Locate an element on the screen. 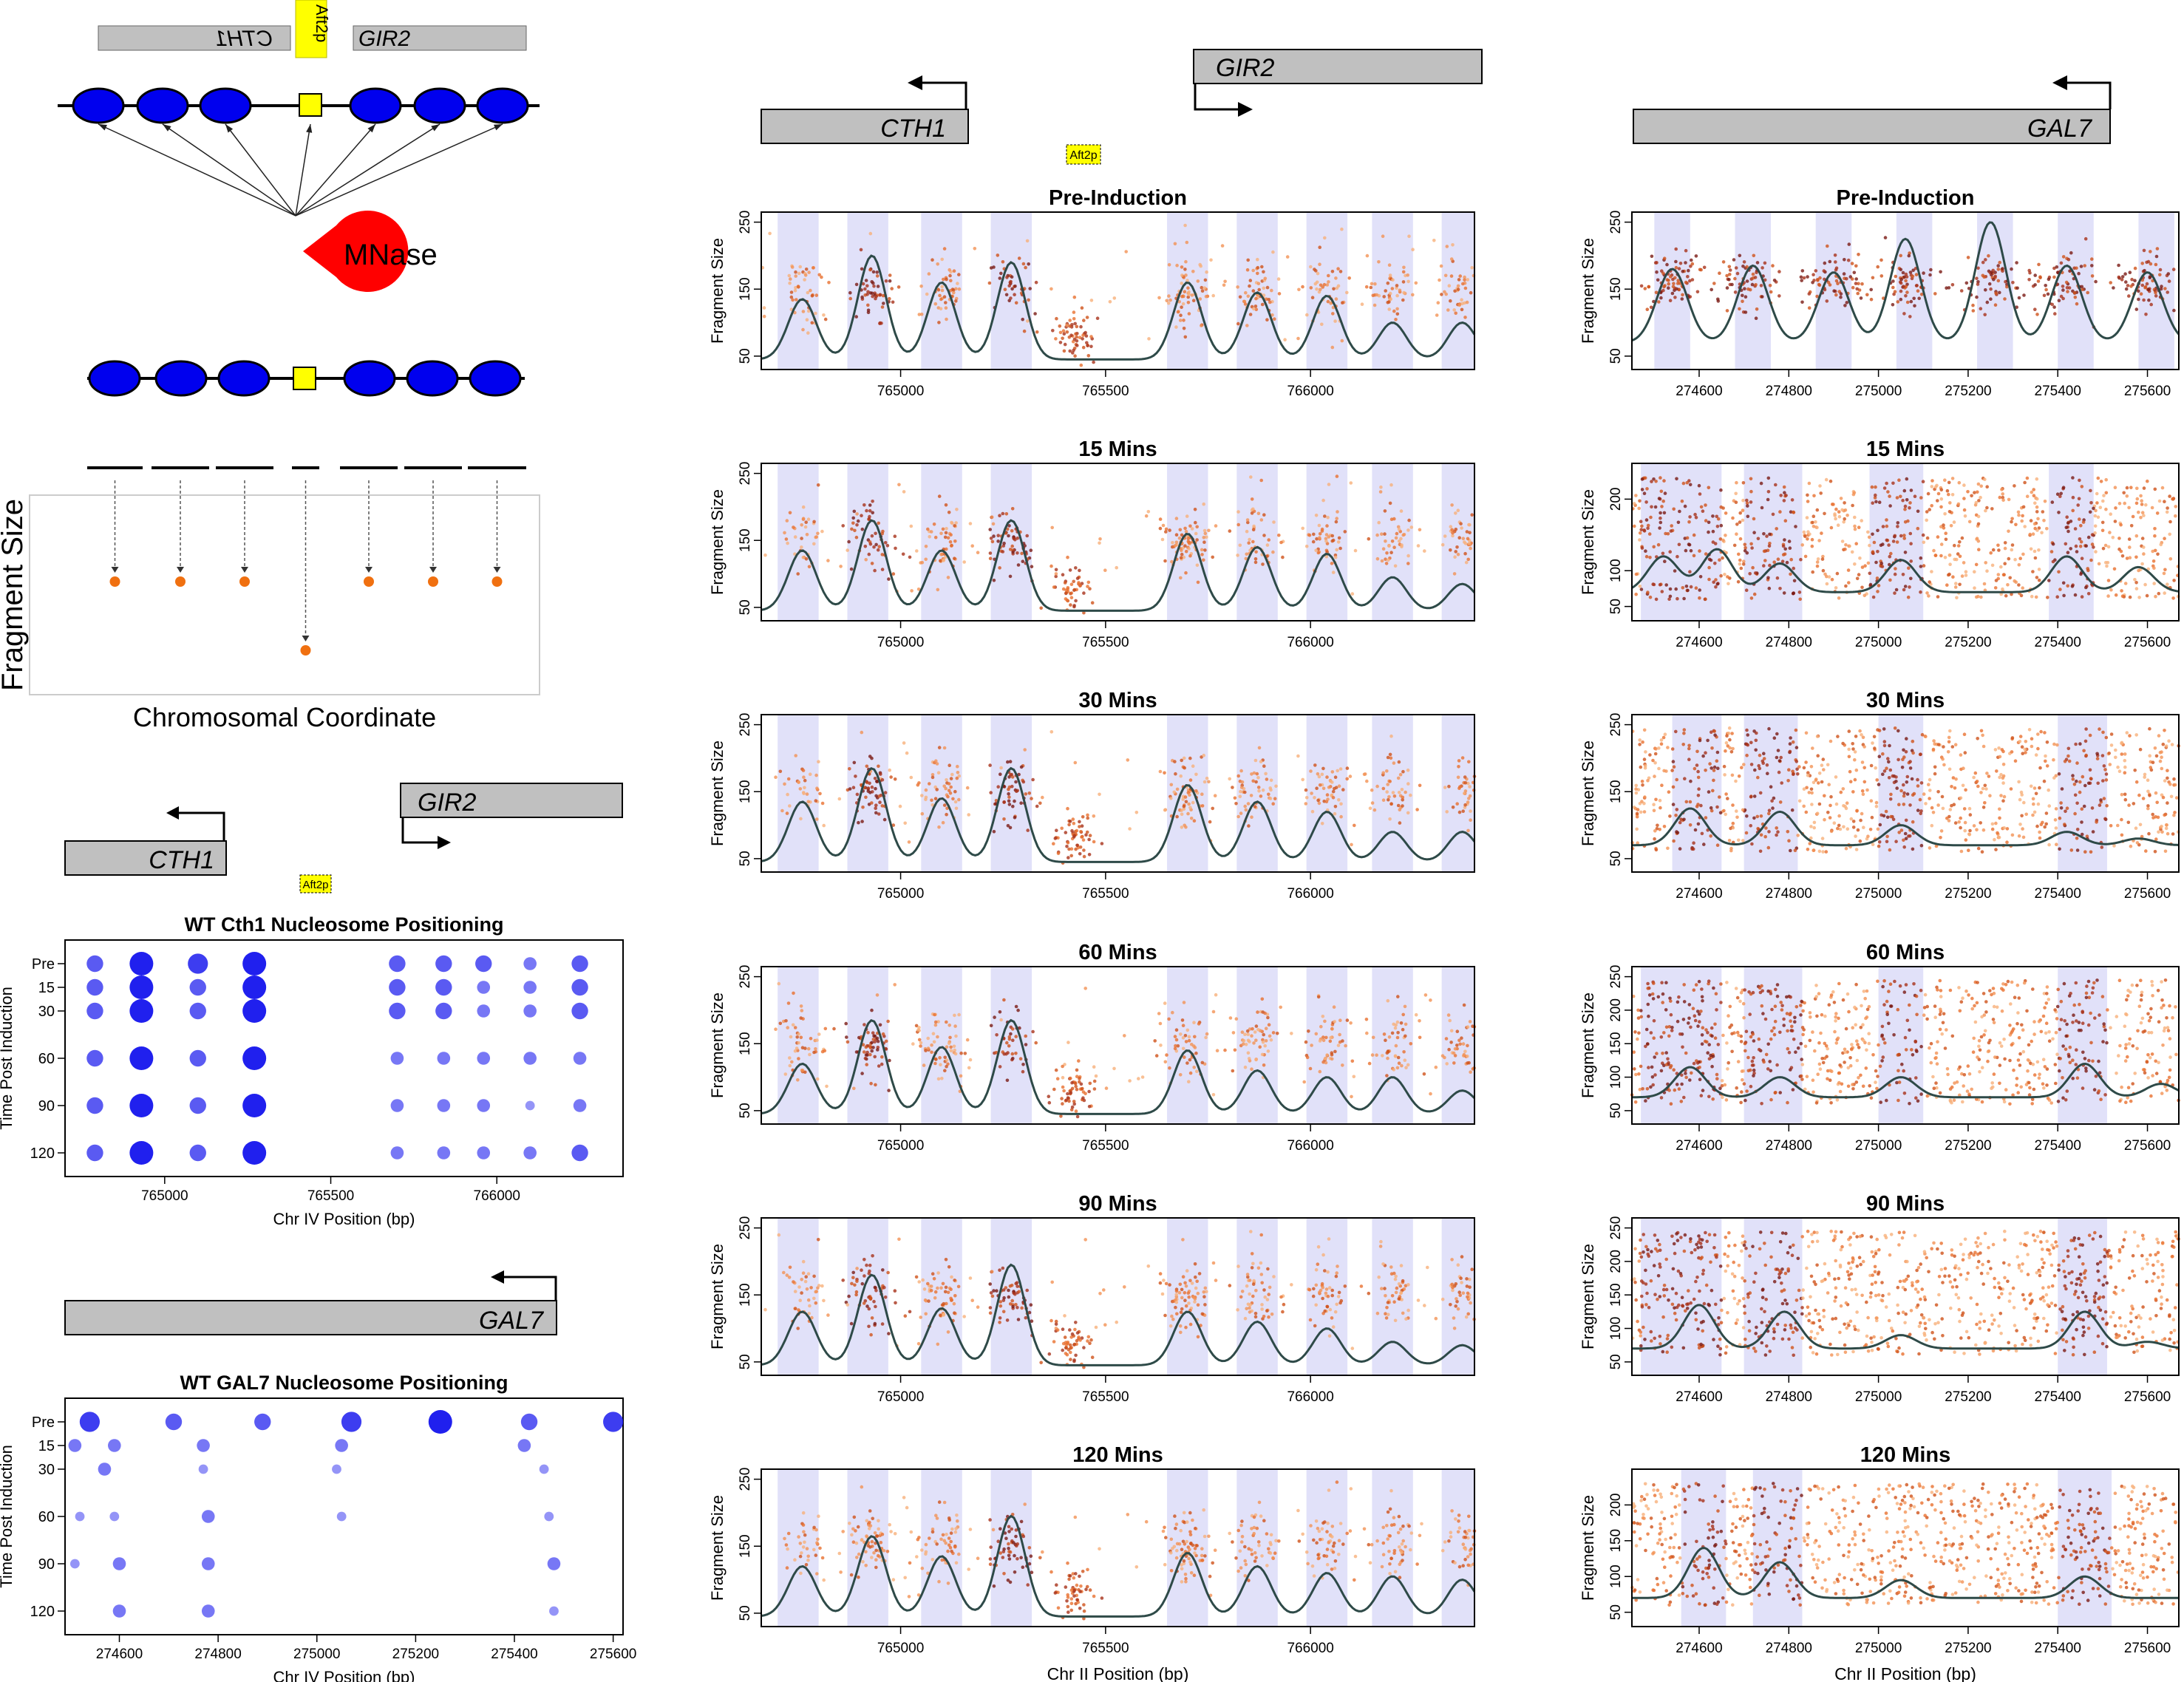  fragment-points is located at coordinates (1118, 295).